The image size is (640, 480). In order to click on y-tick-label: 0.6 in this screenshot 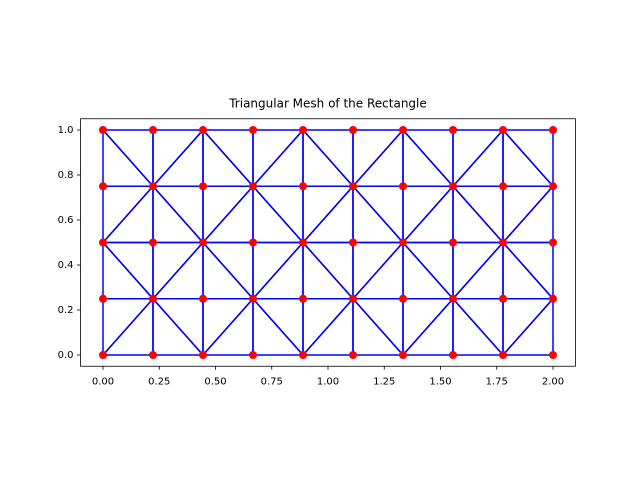, I will do `click(66, 220)`.